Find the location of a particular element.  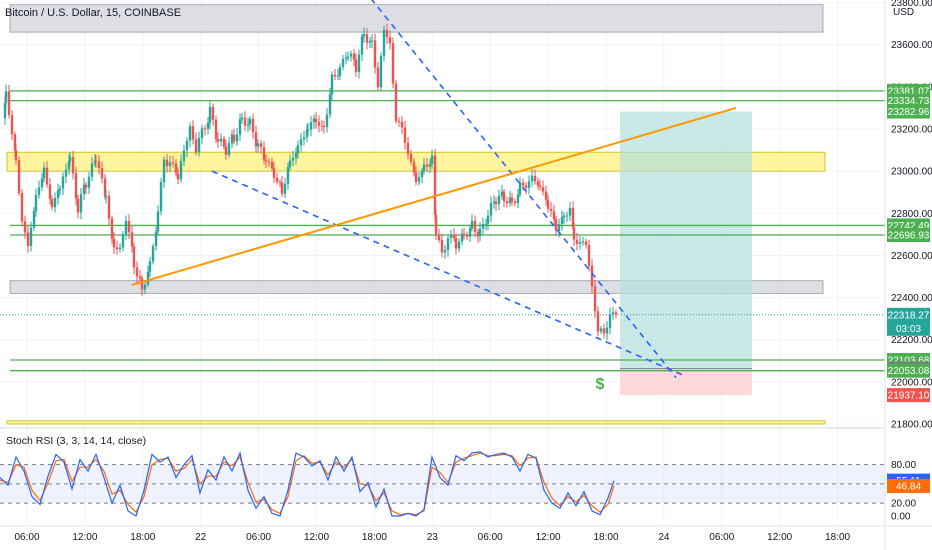

position-tool is located at coordinates (686, 253).